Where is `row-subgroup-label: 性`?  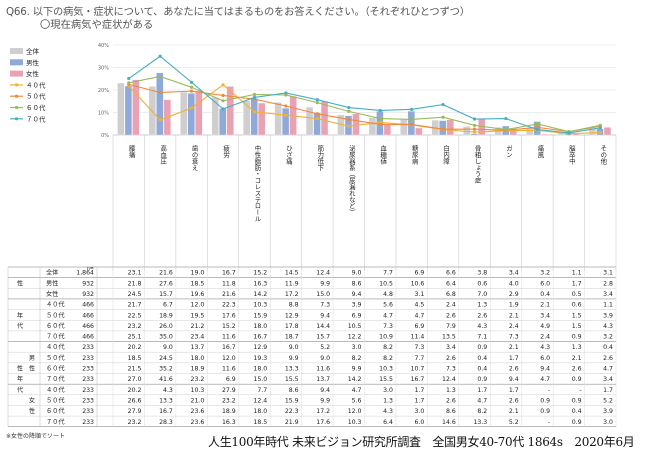
row-subgroup-label: 性 is located at coordinates (32, 411).